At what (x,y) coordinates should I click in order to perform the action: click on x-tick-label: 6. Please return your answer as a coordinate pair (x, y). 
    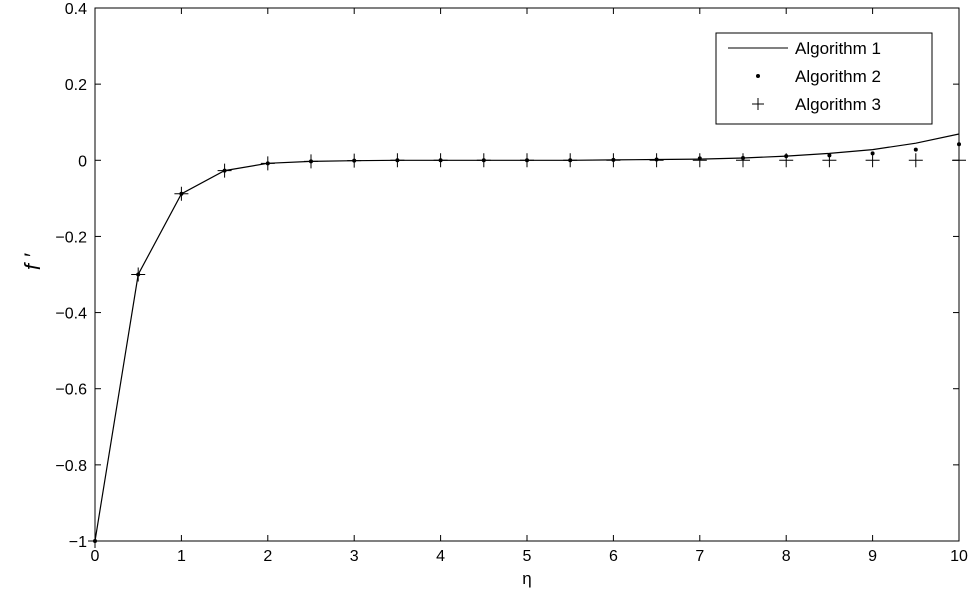
    Looking at the image, I should click on (613, 556).